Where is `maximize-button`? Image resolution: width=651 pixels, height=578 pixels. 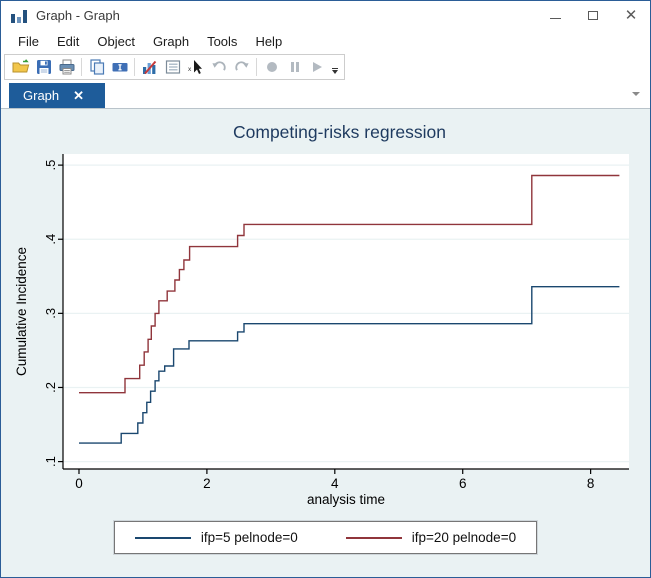
maximize-button is located at coordinates (593, 15).